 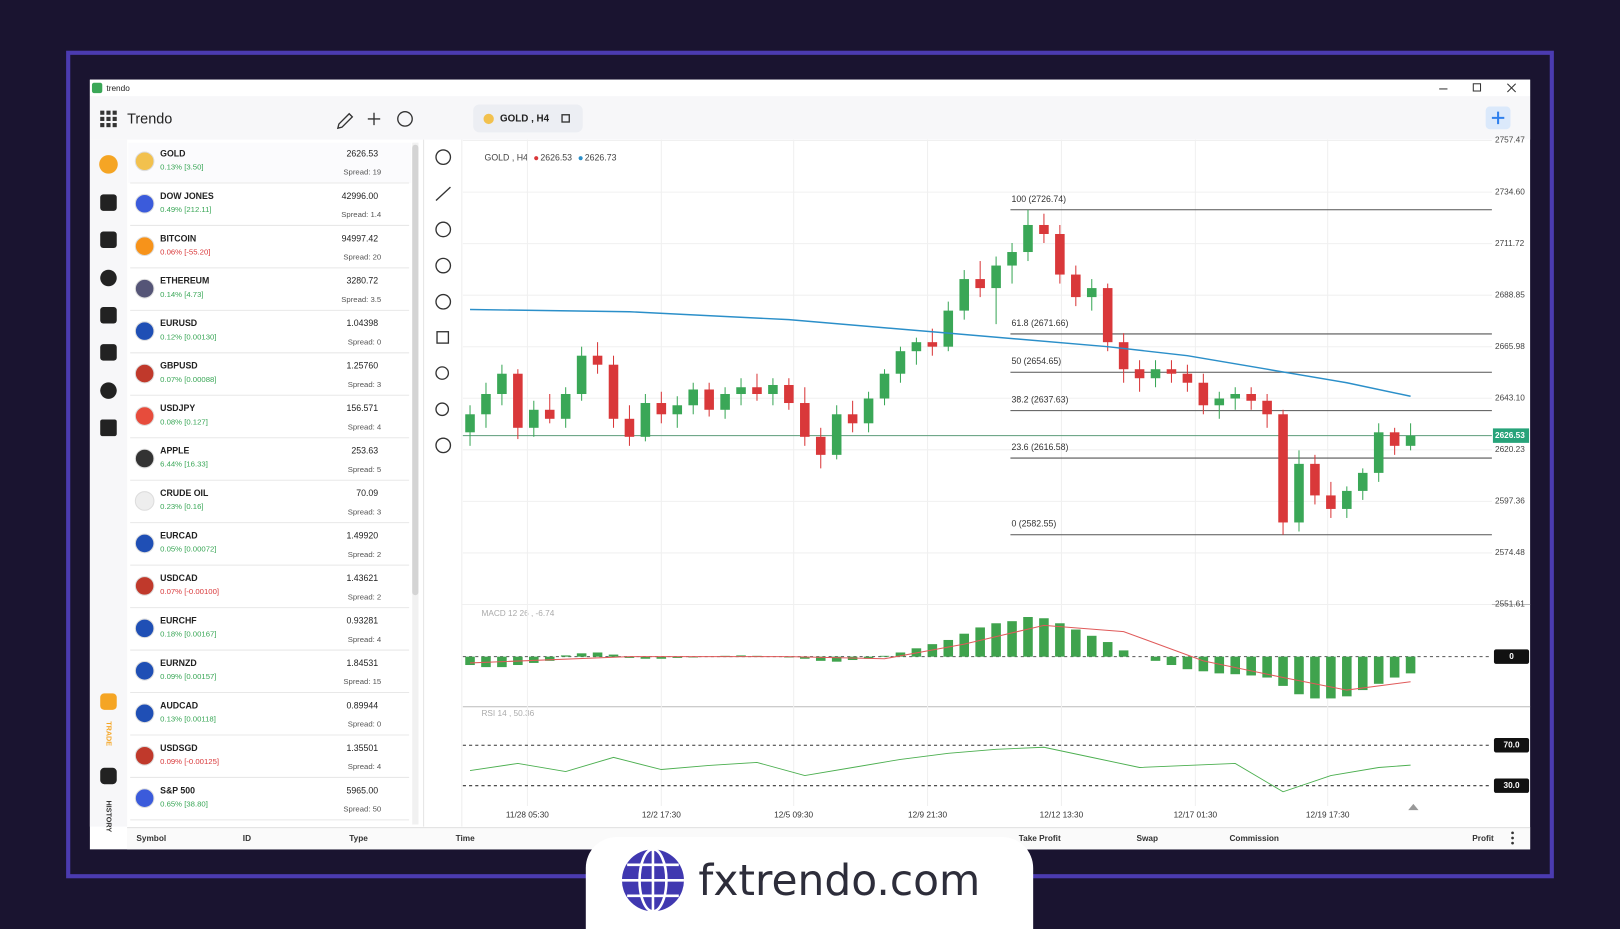 What do you see at coordinates (362, 323) in the screenshot?
I see `symbol-price: 1.04398` at bounding box center [362, 323].